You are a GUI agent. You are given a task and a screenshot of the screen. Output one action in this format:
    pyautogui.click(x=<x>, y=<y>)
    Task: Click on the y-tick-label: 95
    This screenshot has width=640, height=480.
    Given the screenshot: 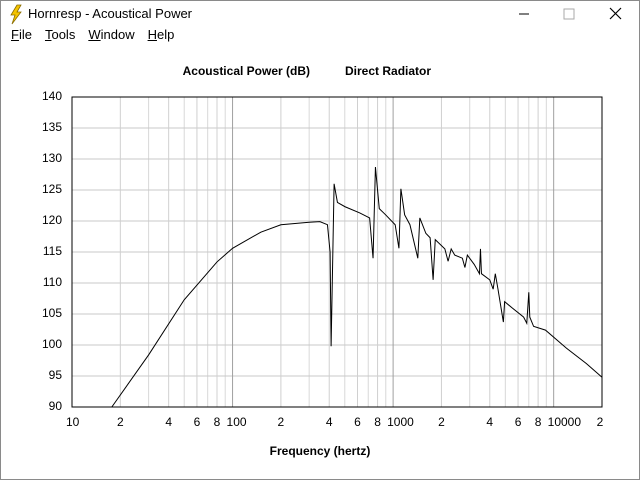 What is the action you would take?
    pyautogui.click(x=56, y=375)
    